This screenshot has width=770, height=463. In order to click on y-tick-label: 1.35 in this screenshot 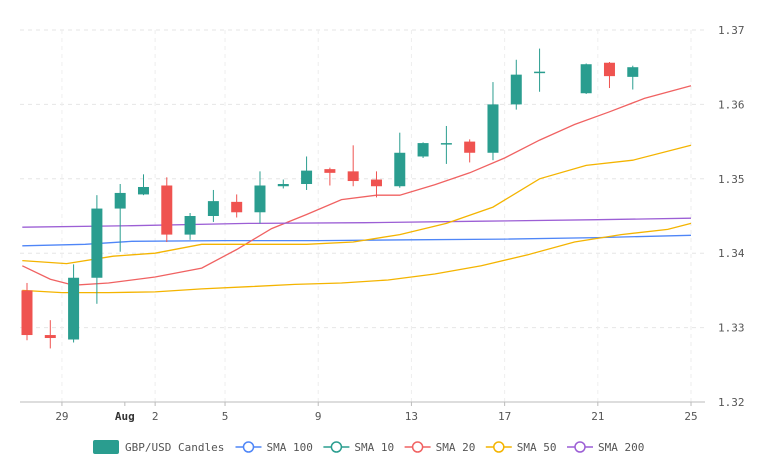, I will do `click(731, 179)`.